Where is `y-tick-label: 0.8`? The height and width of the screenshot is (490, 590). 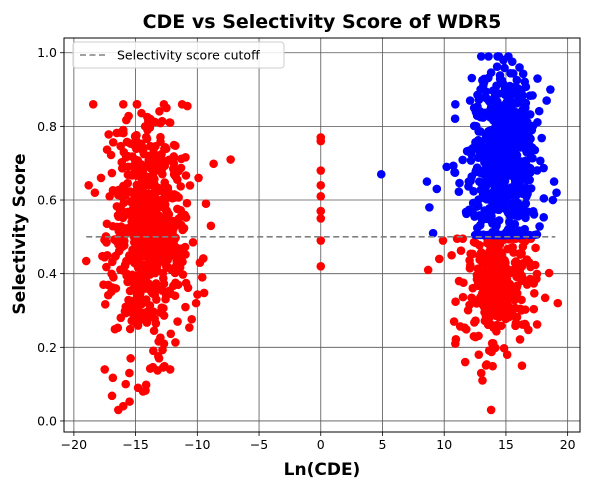
y-tick-label: 0.8 is located at coordinates (47, 126).